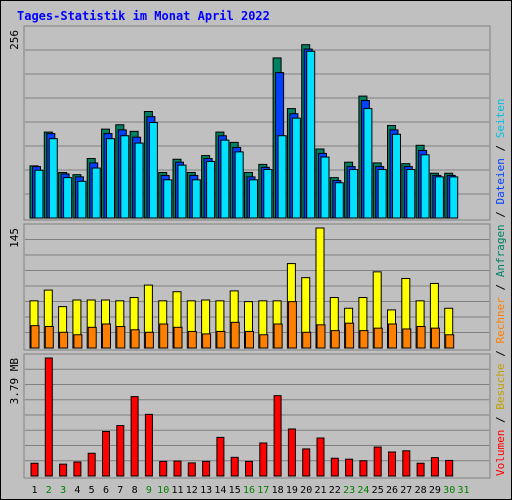  What do you see at coordinates (192, 490) in the screenshot?
I see `x-tick-label: 12` at bounding box center [192, 490].